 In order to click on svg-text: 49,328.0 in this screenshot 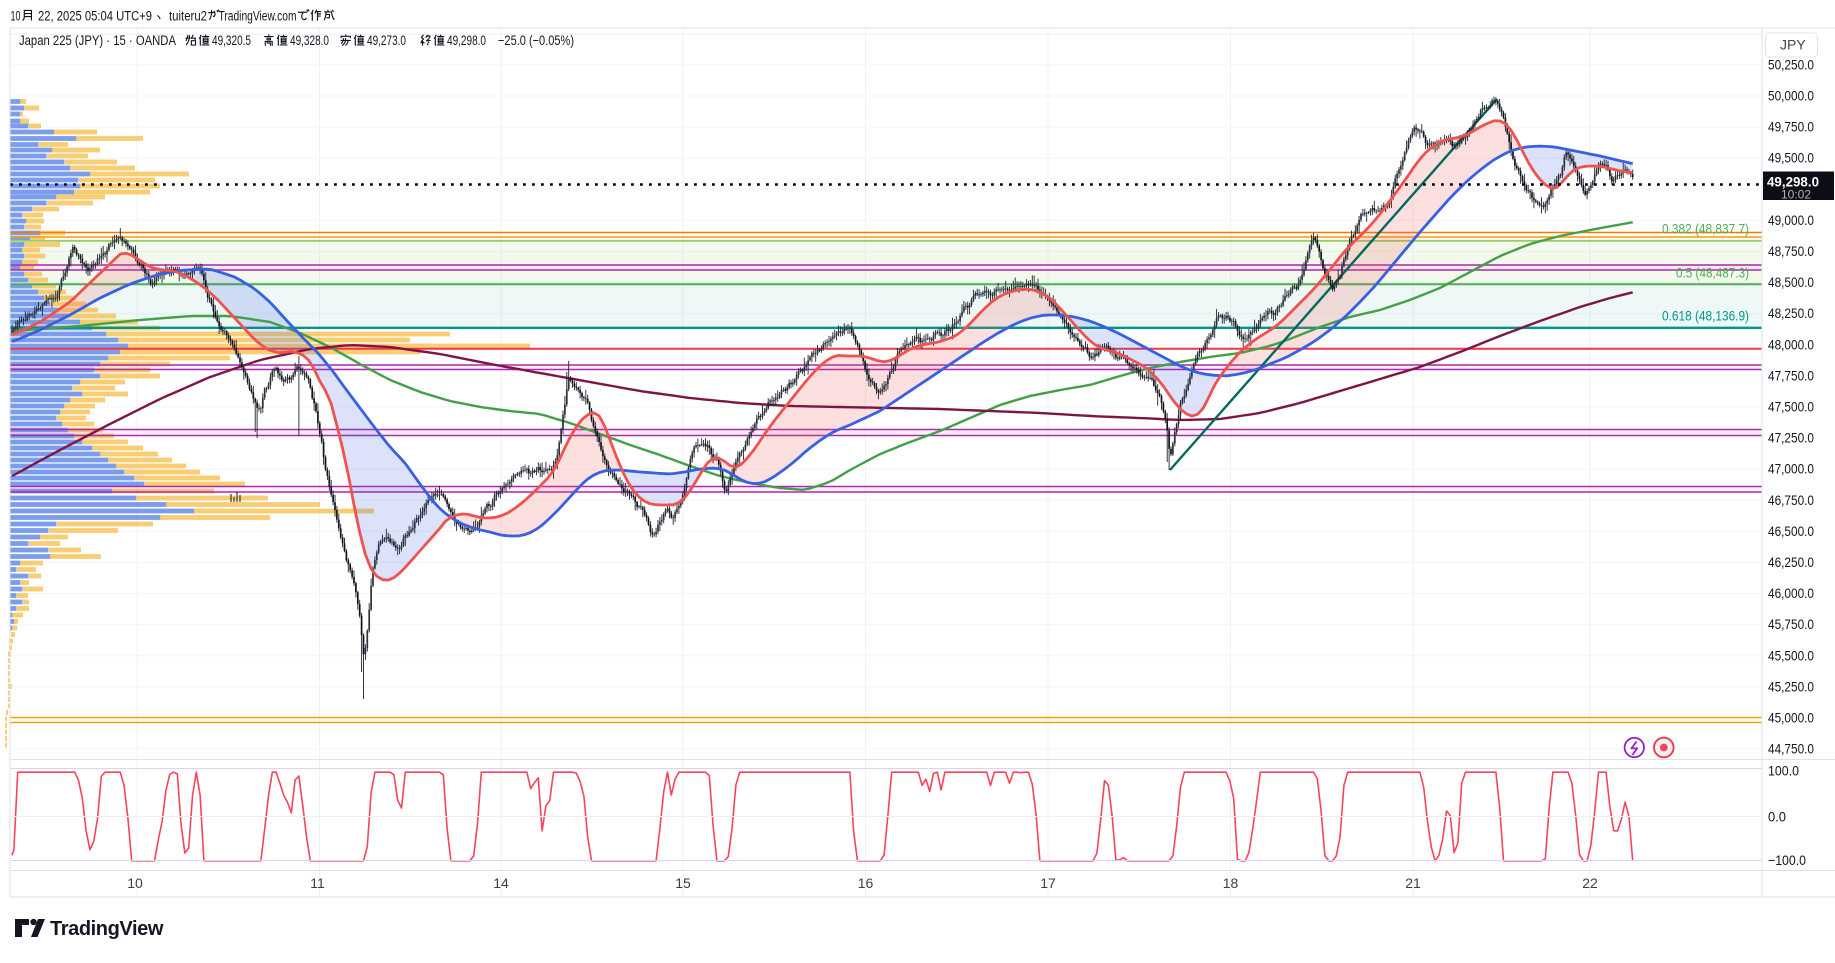, I will do `click(309, 40)`.